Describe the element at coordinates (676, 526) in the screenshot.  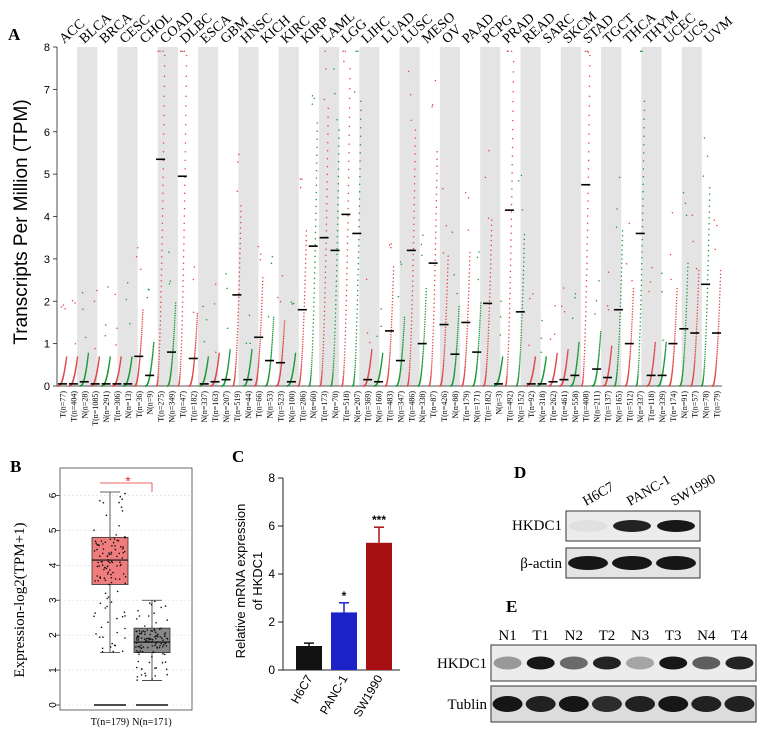
I see `band-hkdc1` at that location.